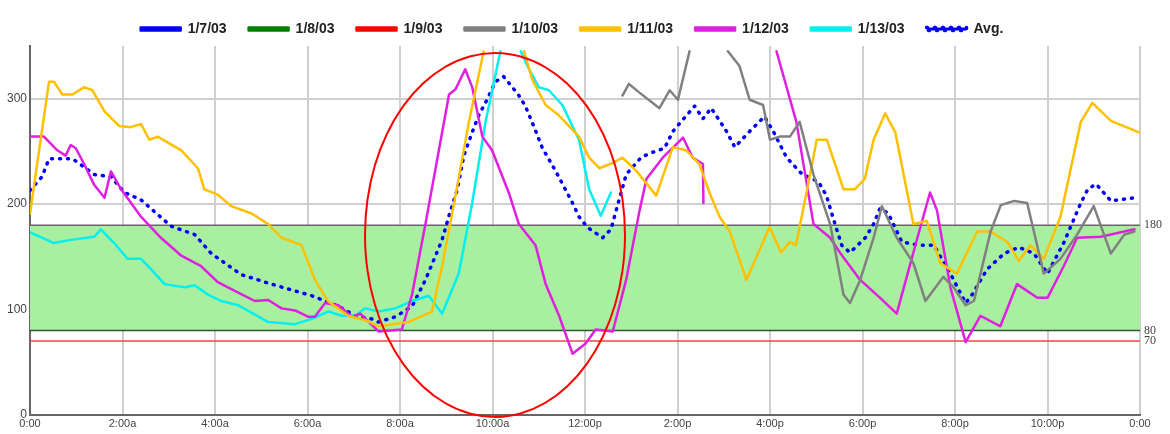 The image size is (1170, 434). What do you see at coordinates (17, 98) in the screenshot?
I see `y-tick-label: 300` at bounding box center [17, 98].